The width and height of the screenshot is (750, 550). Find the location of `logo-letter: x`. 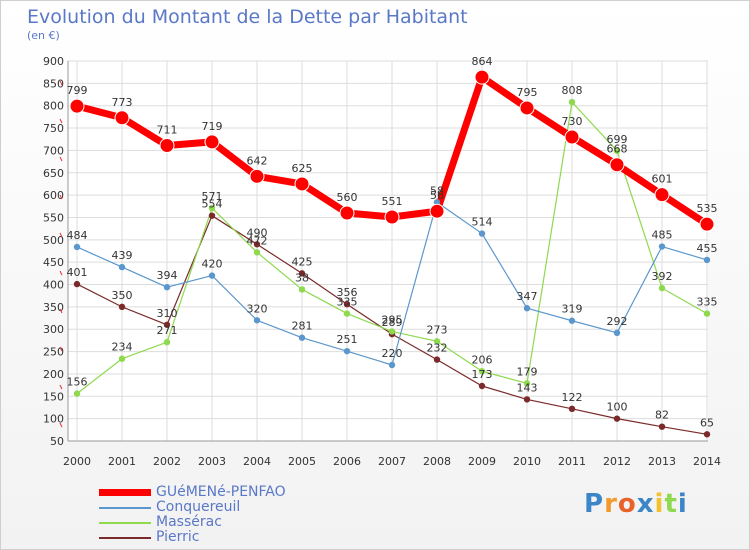

logo-letter: x is located at coordinates (645, 504).